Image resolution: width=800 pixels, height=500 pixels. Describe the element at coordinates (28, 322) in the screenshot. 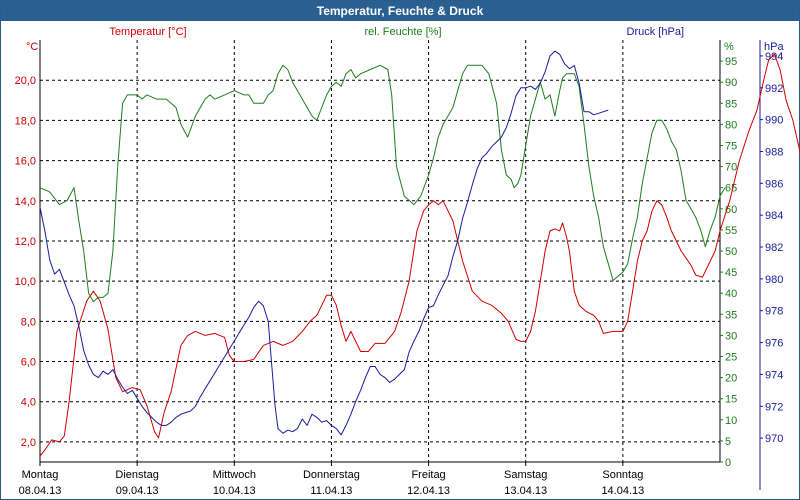

I see `temp-tick-label: 8,0` at that location.